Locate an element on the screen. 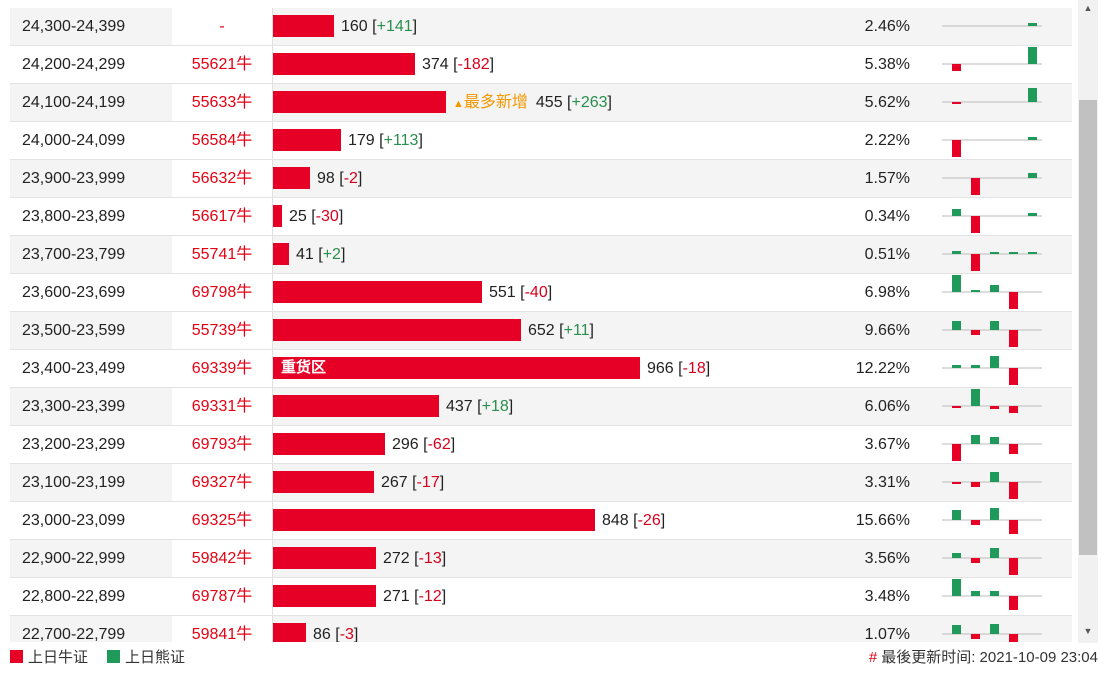 This screenshot has height=673, width=1108. volume-bar-cell: 86 [-3] is located at coordinates (552, 629).